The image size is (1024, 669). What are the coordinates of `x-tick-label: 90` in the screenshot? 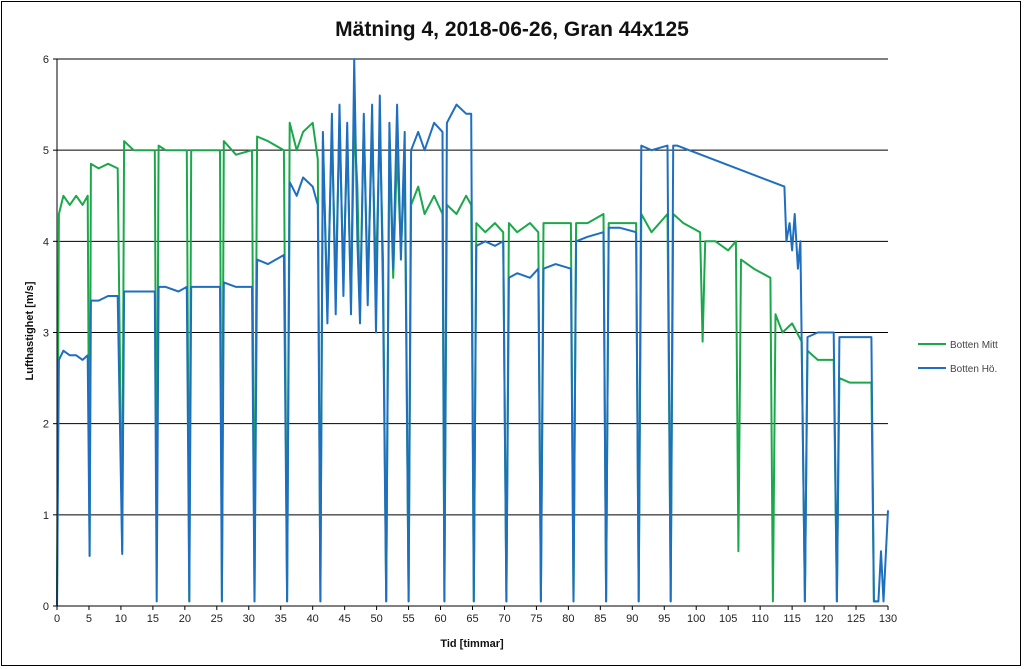 It's located at (632, 619).